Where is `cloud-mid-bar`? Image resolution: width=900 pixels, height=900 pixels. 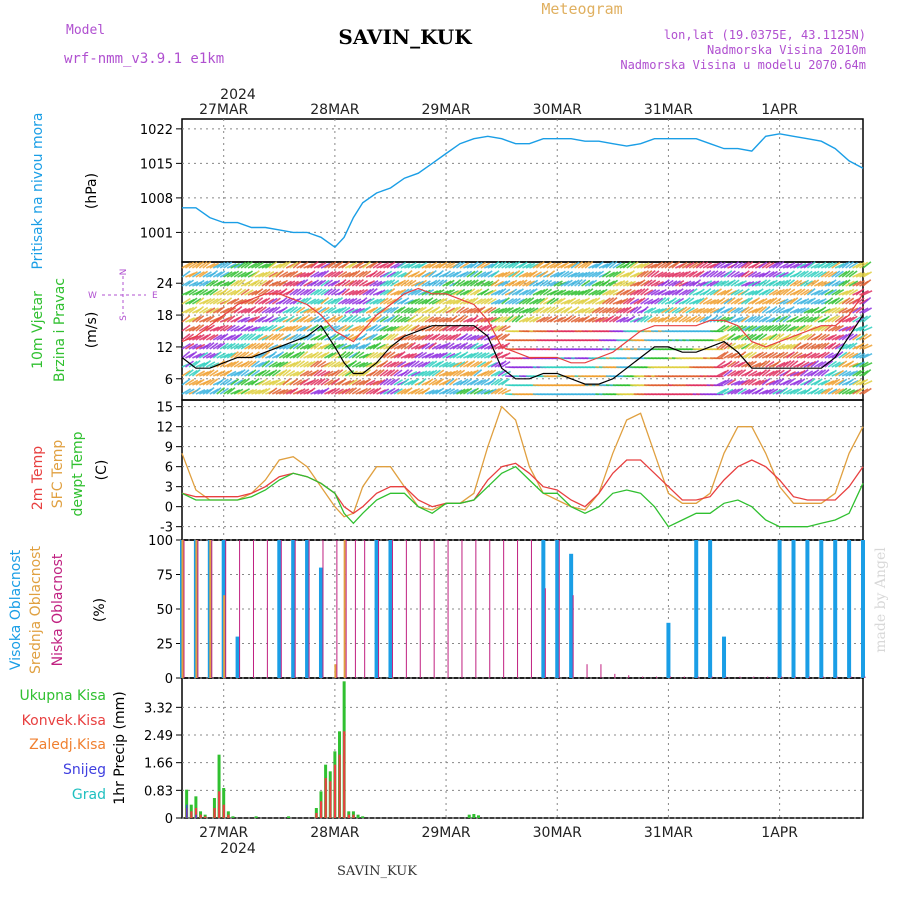 cloud-mid-bar is located at coordinates (196, 609).